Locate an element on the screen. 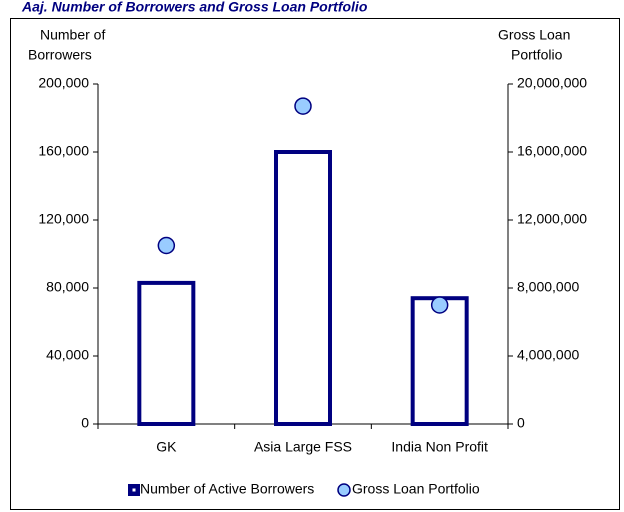 The width and height of the screenshot is (624, 512). x-tick-label: India Non Profit is located at coordinates (439, 447).